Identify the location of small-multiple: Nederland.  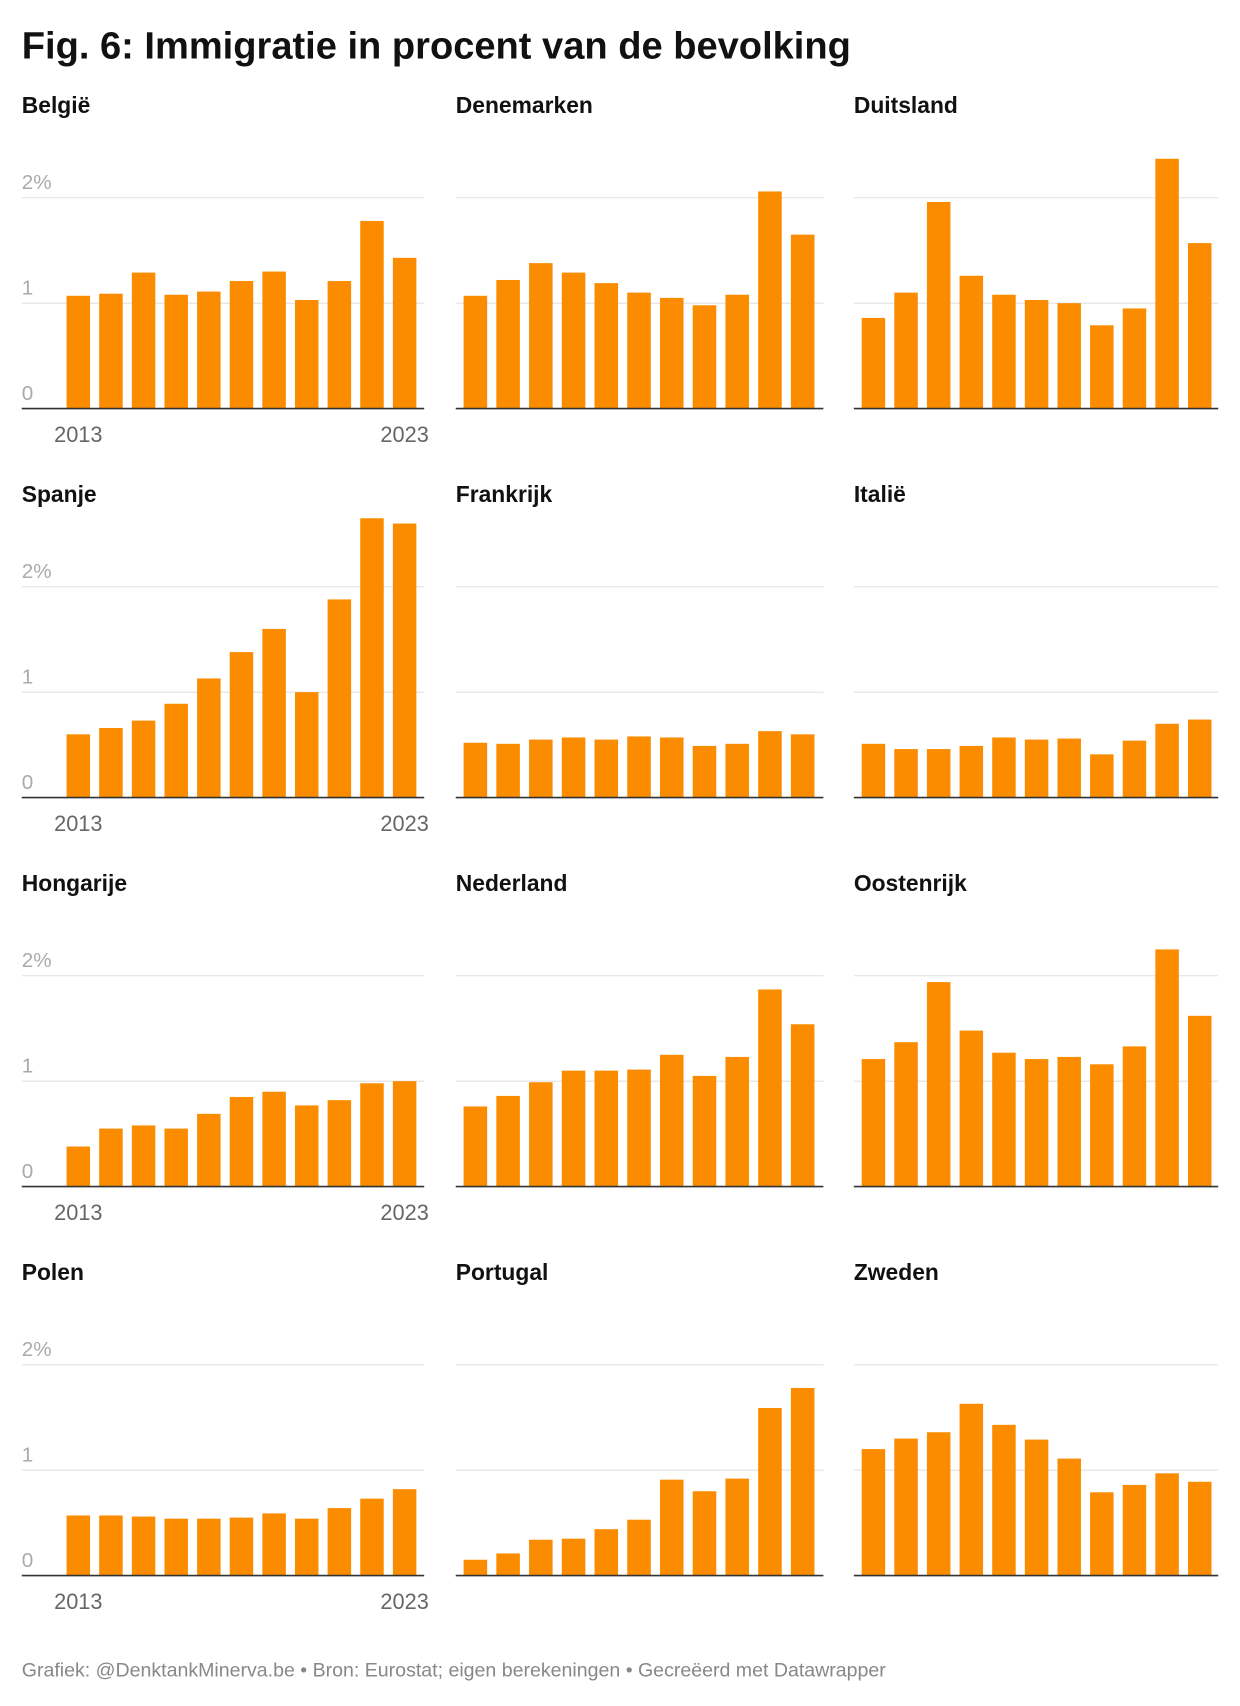
(639, 1029).